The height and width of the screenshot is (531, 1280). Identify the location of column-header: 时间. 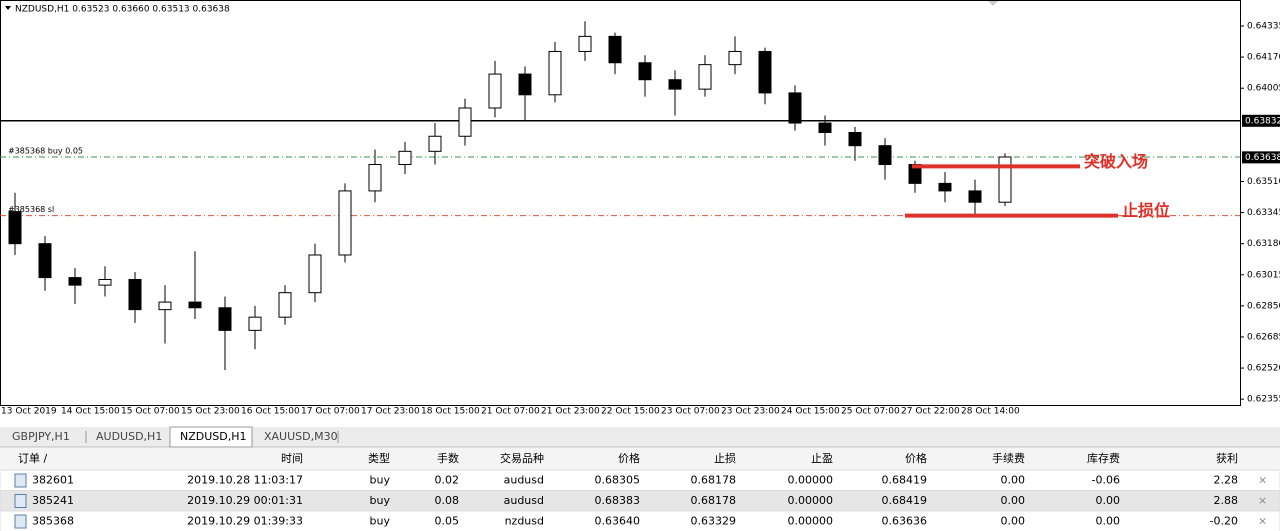
(292, 458).